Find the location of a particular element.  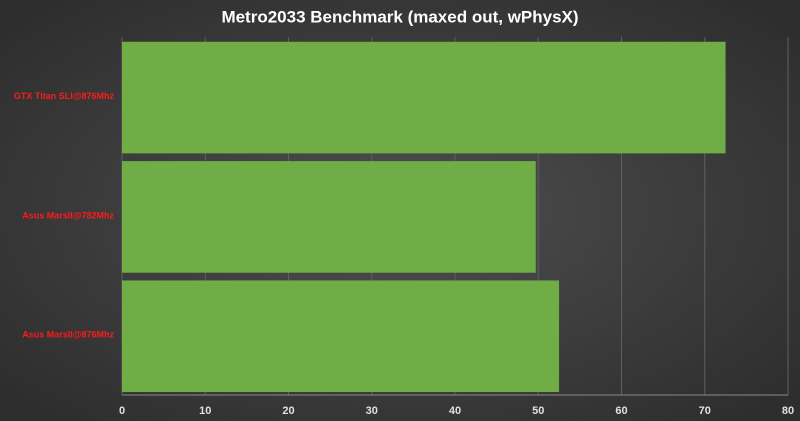

x-tick-label: 20 is located at coordinates (288, 411).